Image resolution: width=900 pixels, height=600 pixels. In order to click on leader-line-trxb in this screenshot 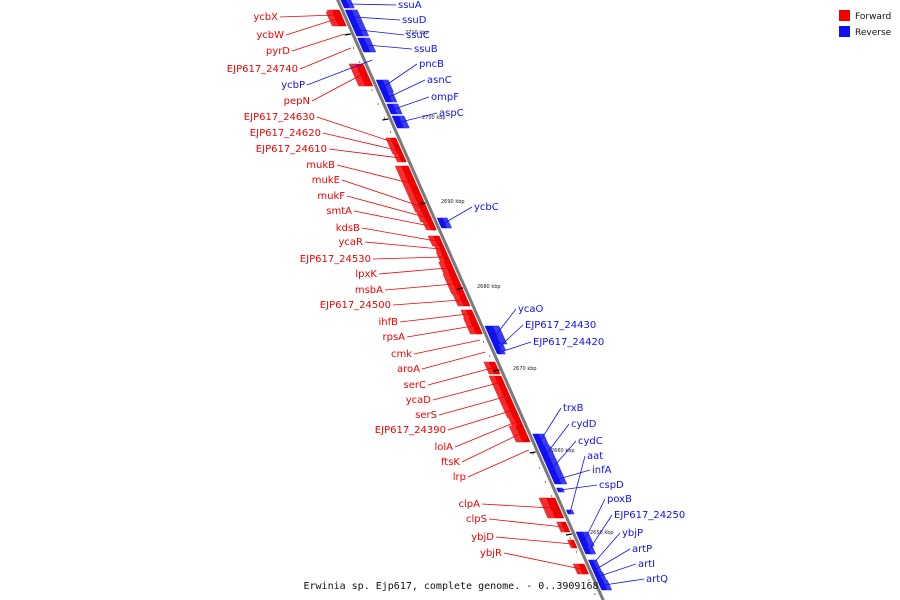, I will do `click(551, 424)`.